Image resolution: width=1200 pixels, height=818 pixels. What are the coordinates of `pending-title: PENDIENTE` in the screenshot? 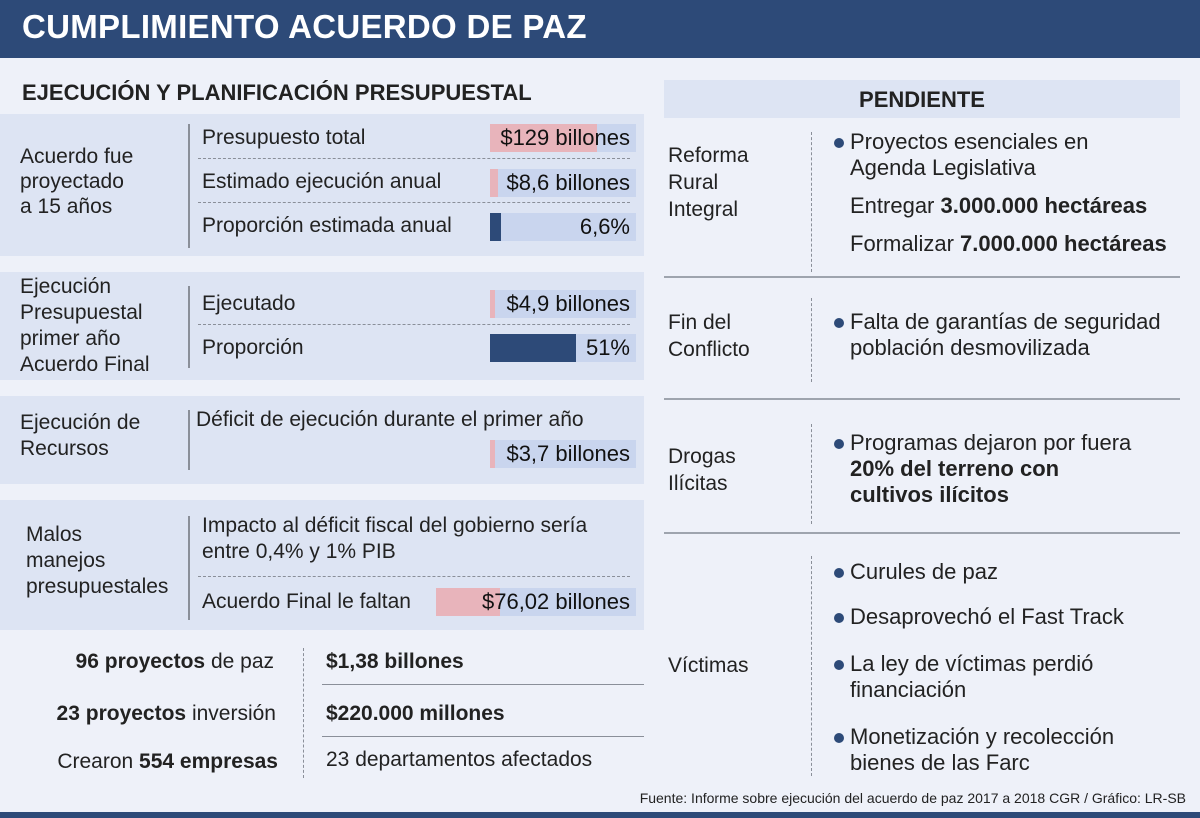 It's located at (922, 99).